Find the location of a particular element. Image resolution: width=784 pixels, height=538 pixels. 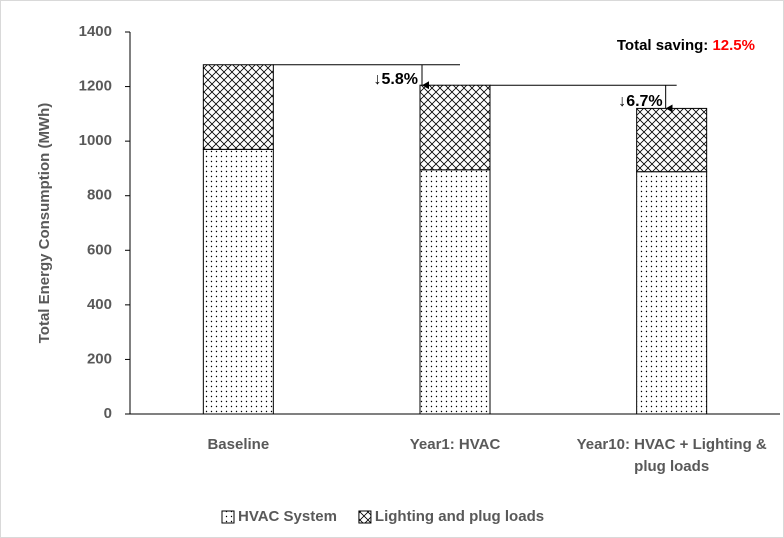

y-tick-label: 200 is located at coordinates (99, 358).